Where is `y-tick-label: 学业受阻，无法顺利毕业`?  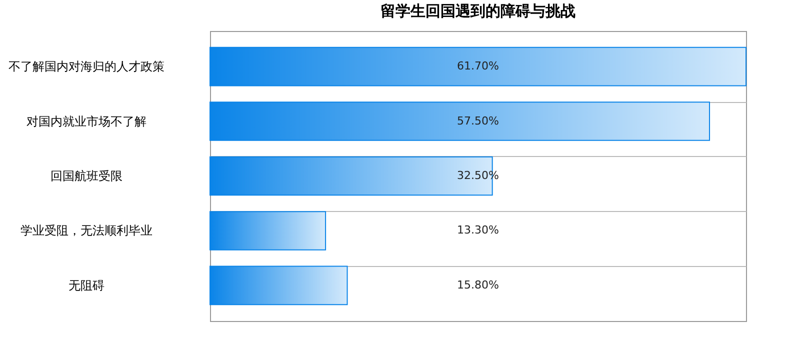
y-tick-label: 学业受阻，无法顺利毕业 is located at coordinates (86, 231).